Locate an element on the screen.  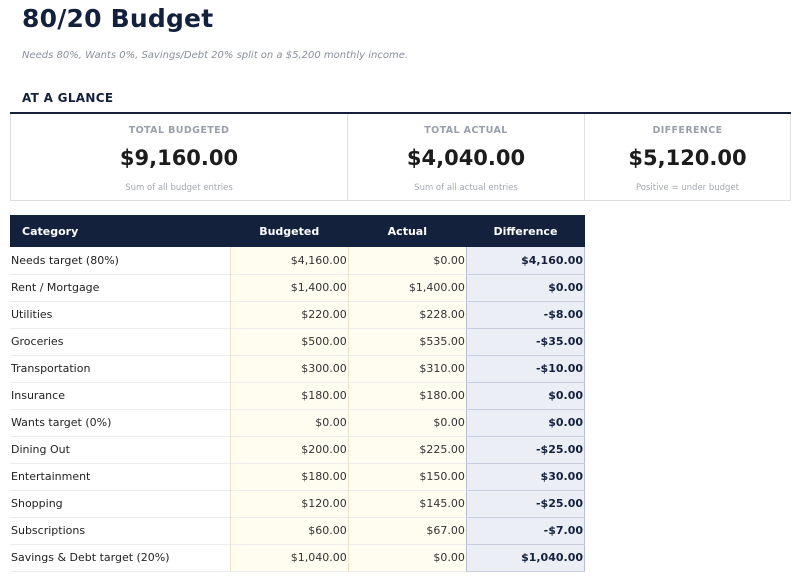
column-header-budgeted: Budgeted is located at coordinates (289, 231).